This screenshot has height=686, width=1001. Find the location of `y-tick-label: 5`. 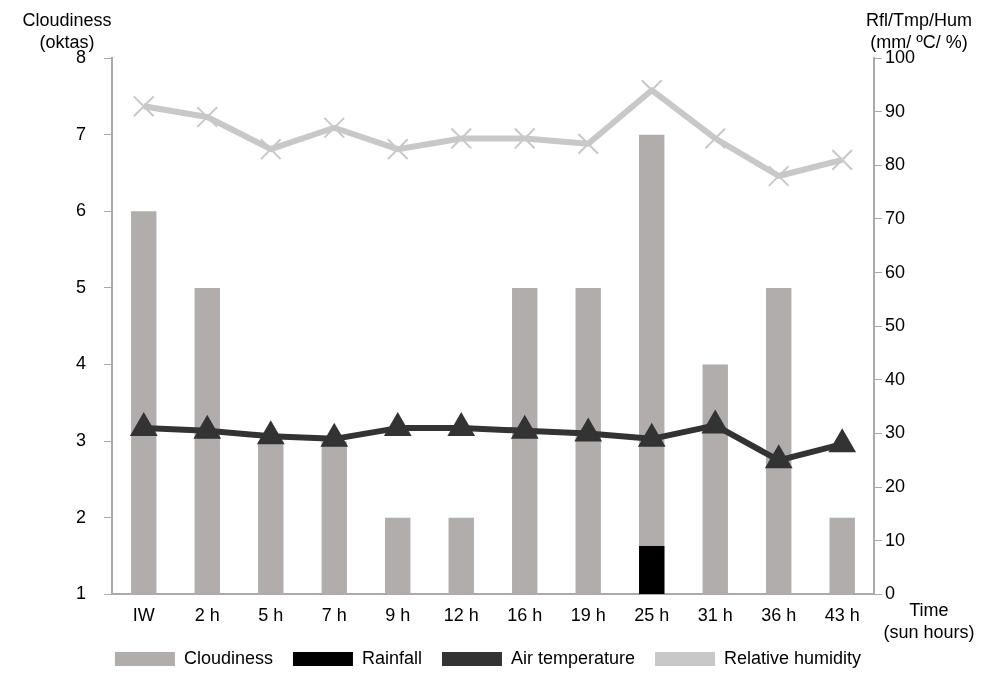

y-tick-label: 5 is located at coordinates (81, 286).